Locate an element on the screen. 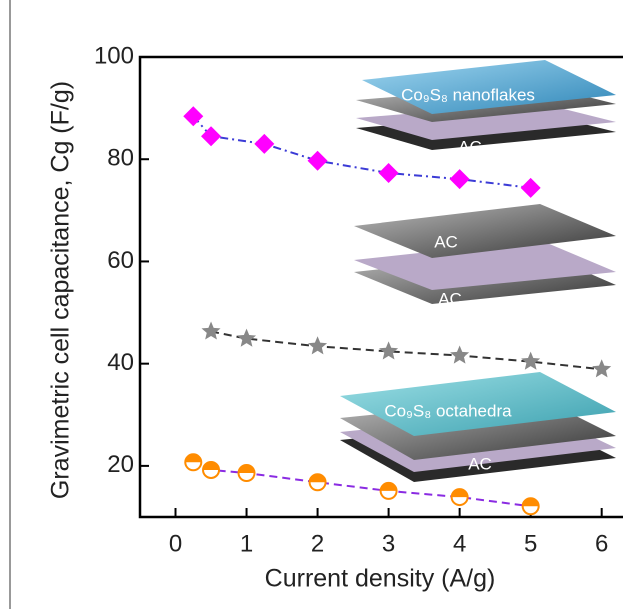 The width and height of the screenshot is (627, 614). y-axis-label: Gravimetric cell capacitance, Cg (F/g) is located at coordinates (61, 290).